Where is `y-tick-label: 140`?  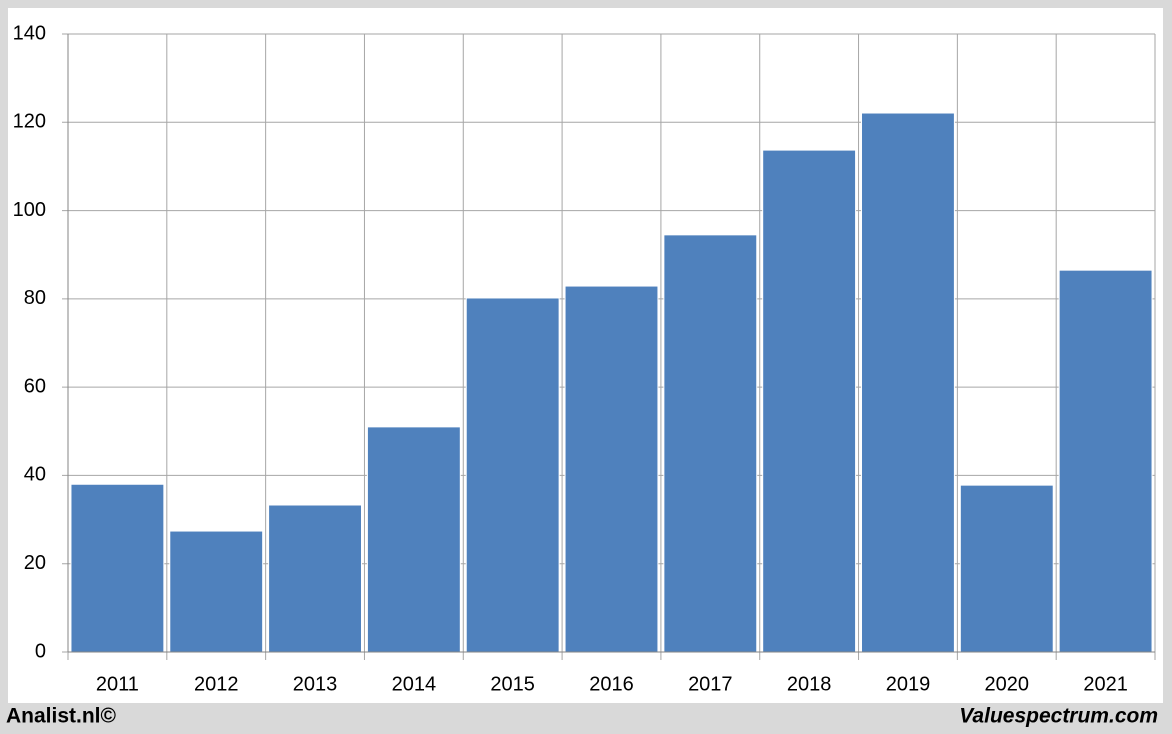
y-tick-label: 140 is located at coordinates (29, 33).